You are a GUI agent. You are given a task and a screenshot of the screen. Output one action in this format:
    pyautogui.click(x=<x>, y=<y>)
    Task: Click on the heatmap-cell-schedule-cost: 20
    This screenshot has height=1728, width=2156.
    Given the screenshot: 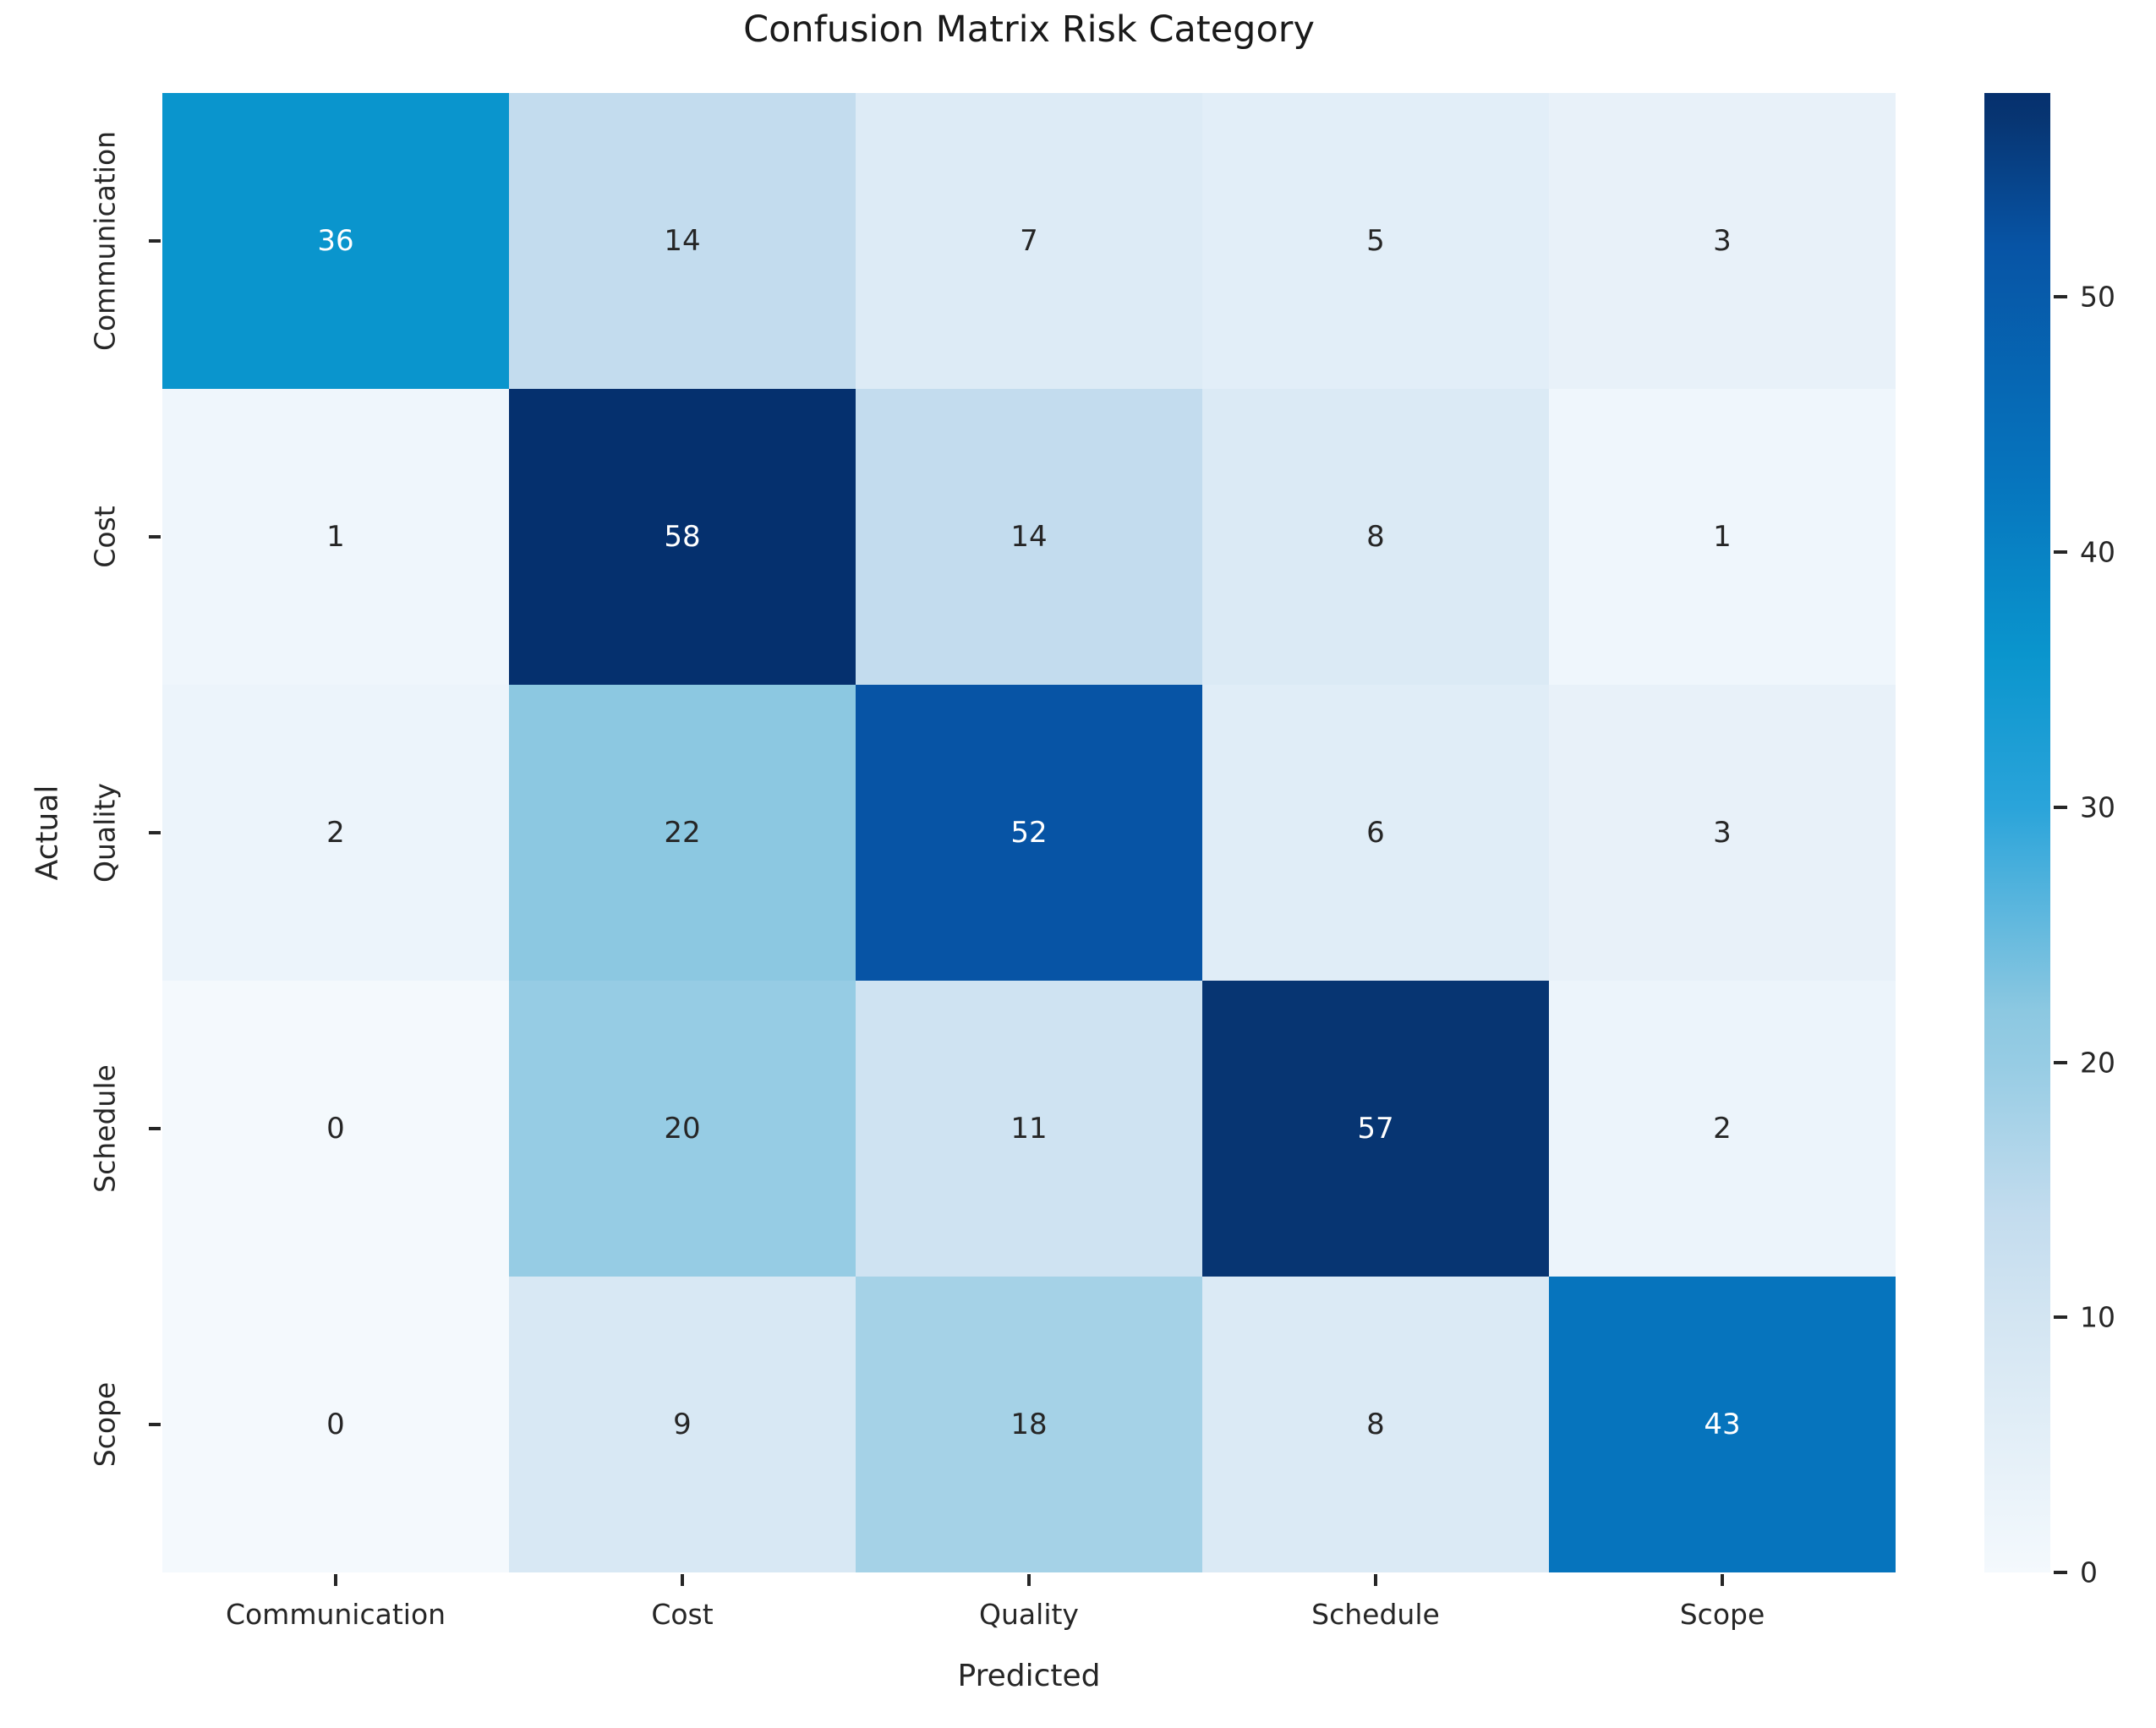 What is the action you would take?
    pyautogui.click(x=682, y=1129)
    